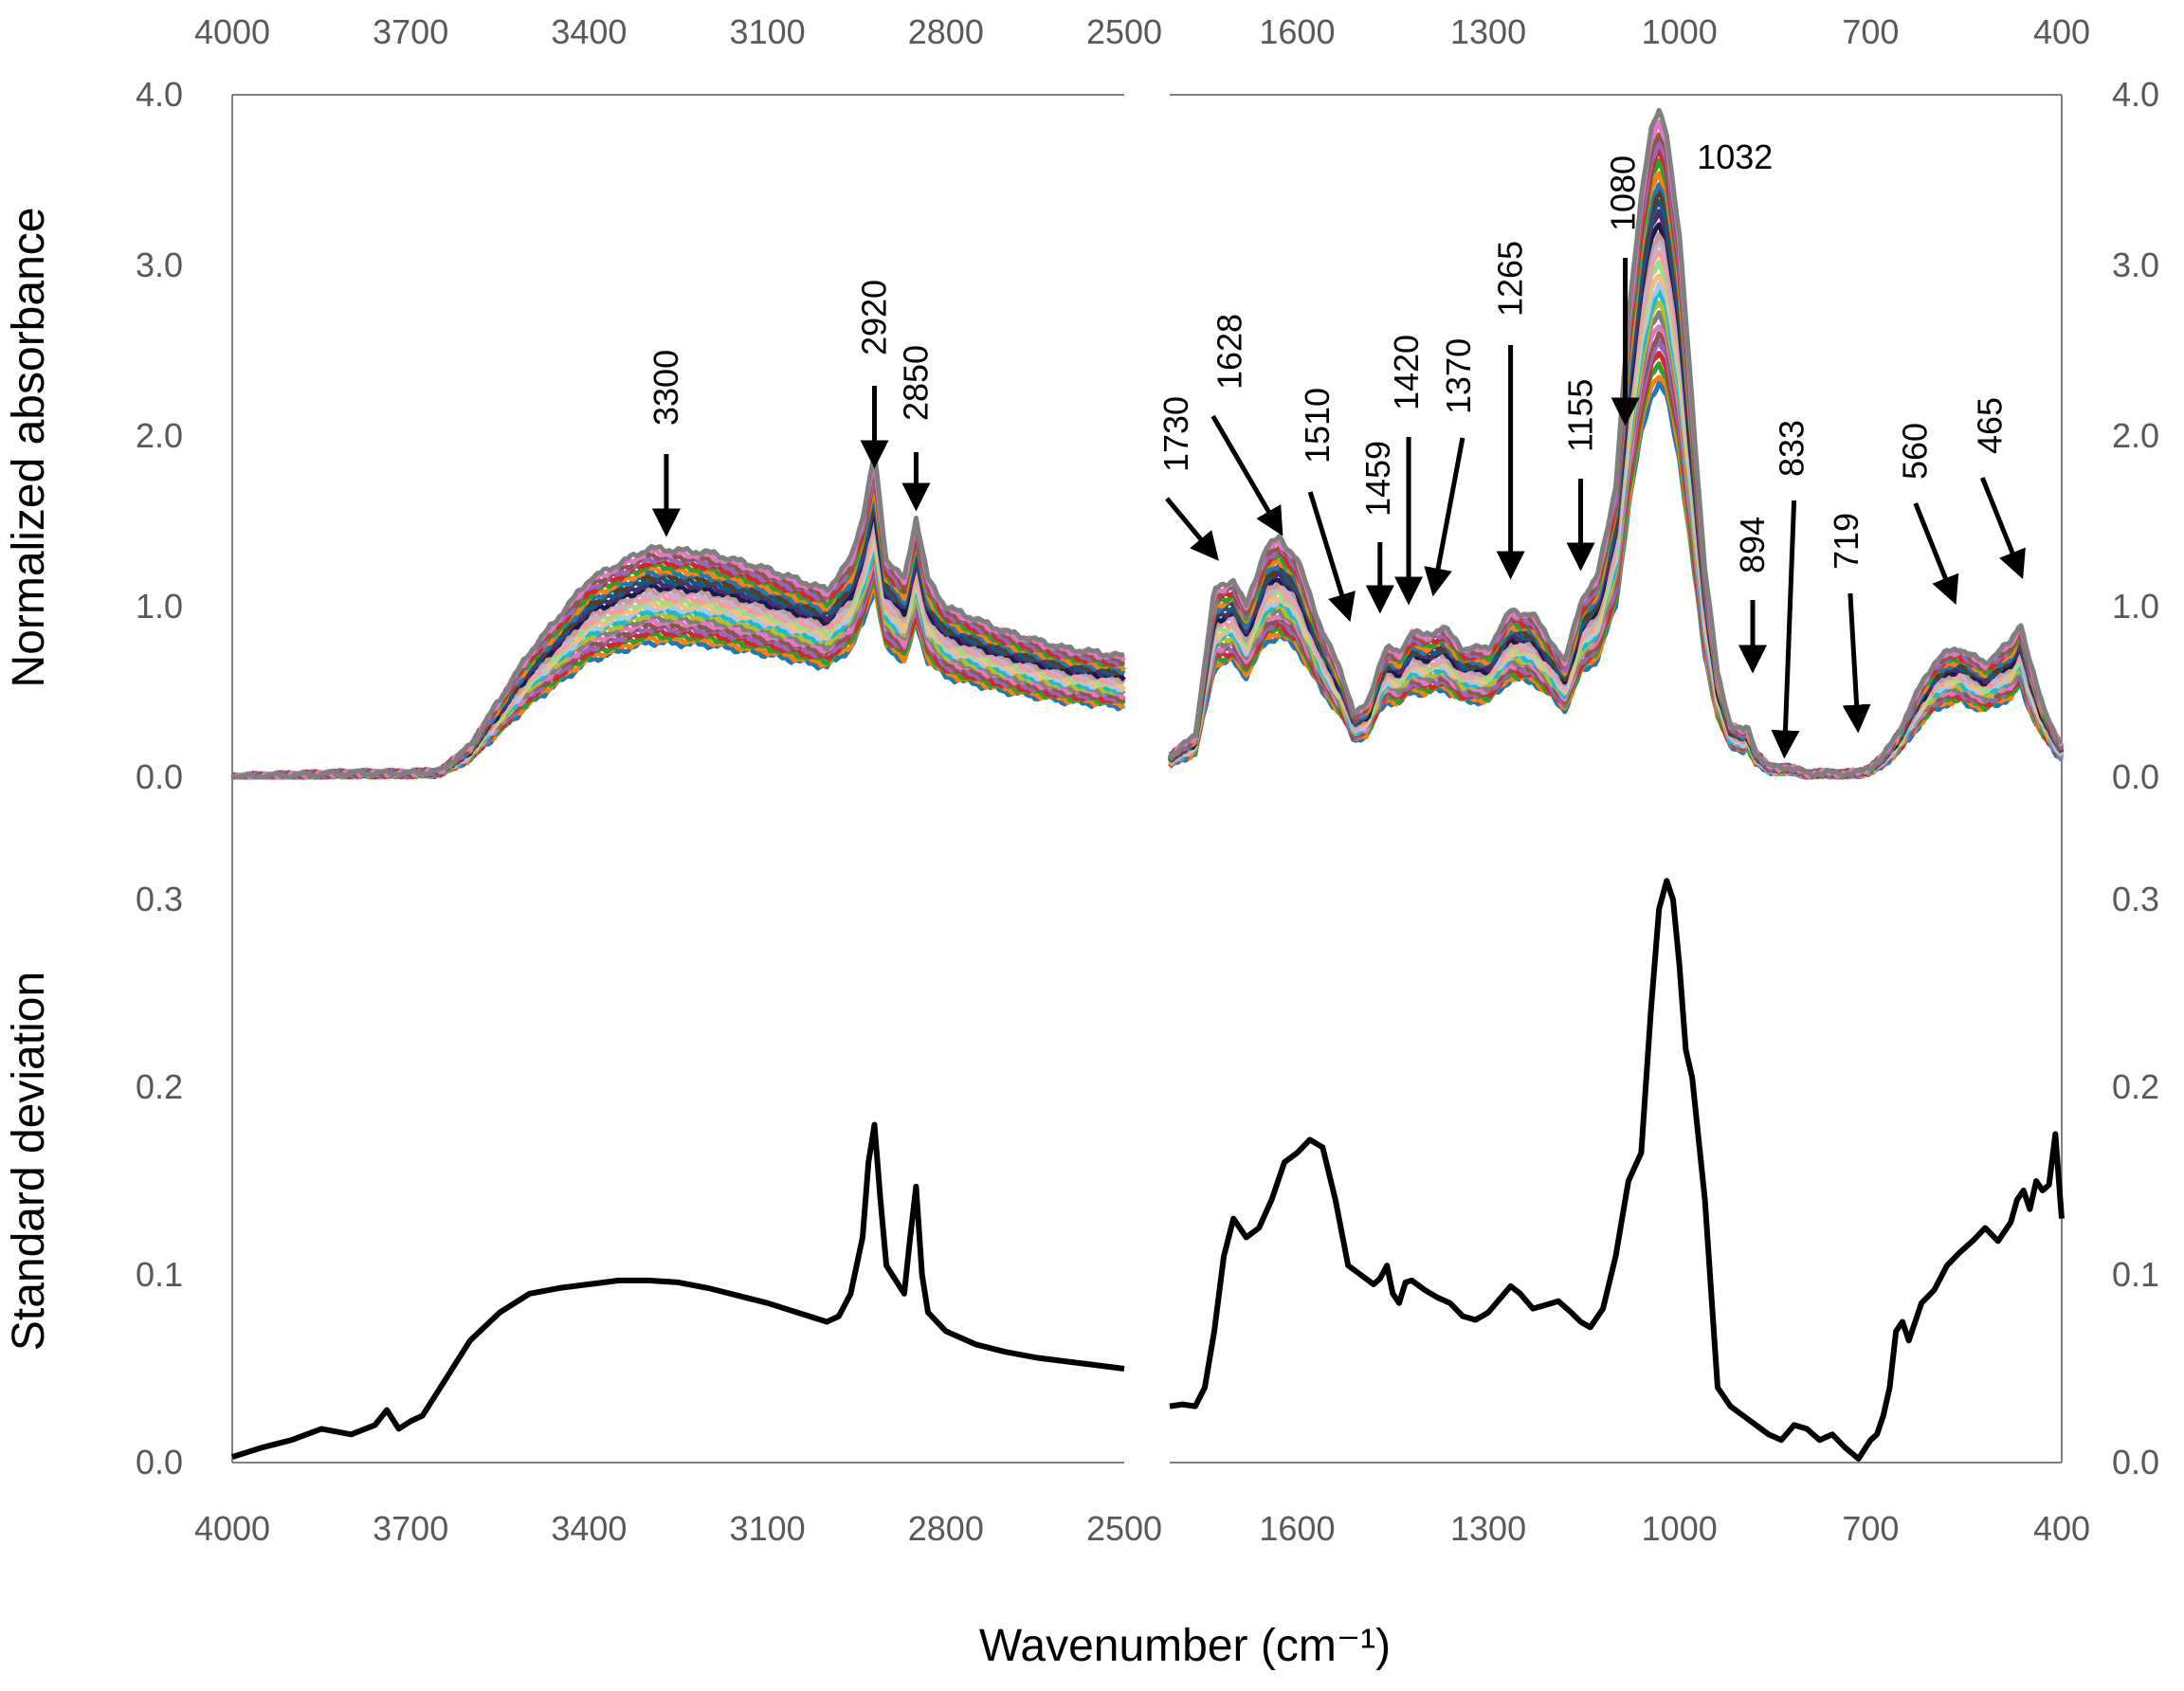 The width and height of the screenshot is (2184, 1691). I want to click on annotation-label: 1080, so click(1623, 193).